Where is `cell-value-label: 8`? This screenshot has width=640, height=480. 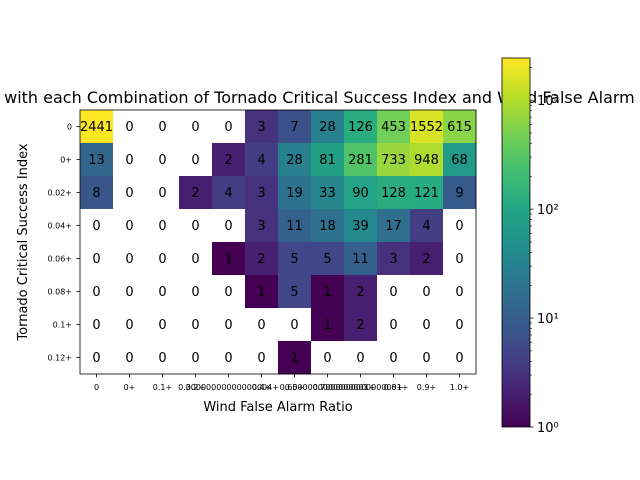
cell-value-label: 8 is located at coordinates (96, 193).